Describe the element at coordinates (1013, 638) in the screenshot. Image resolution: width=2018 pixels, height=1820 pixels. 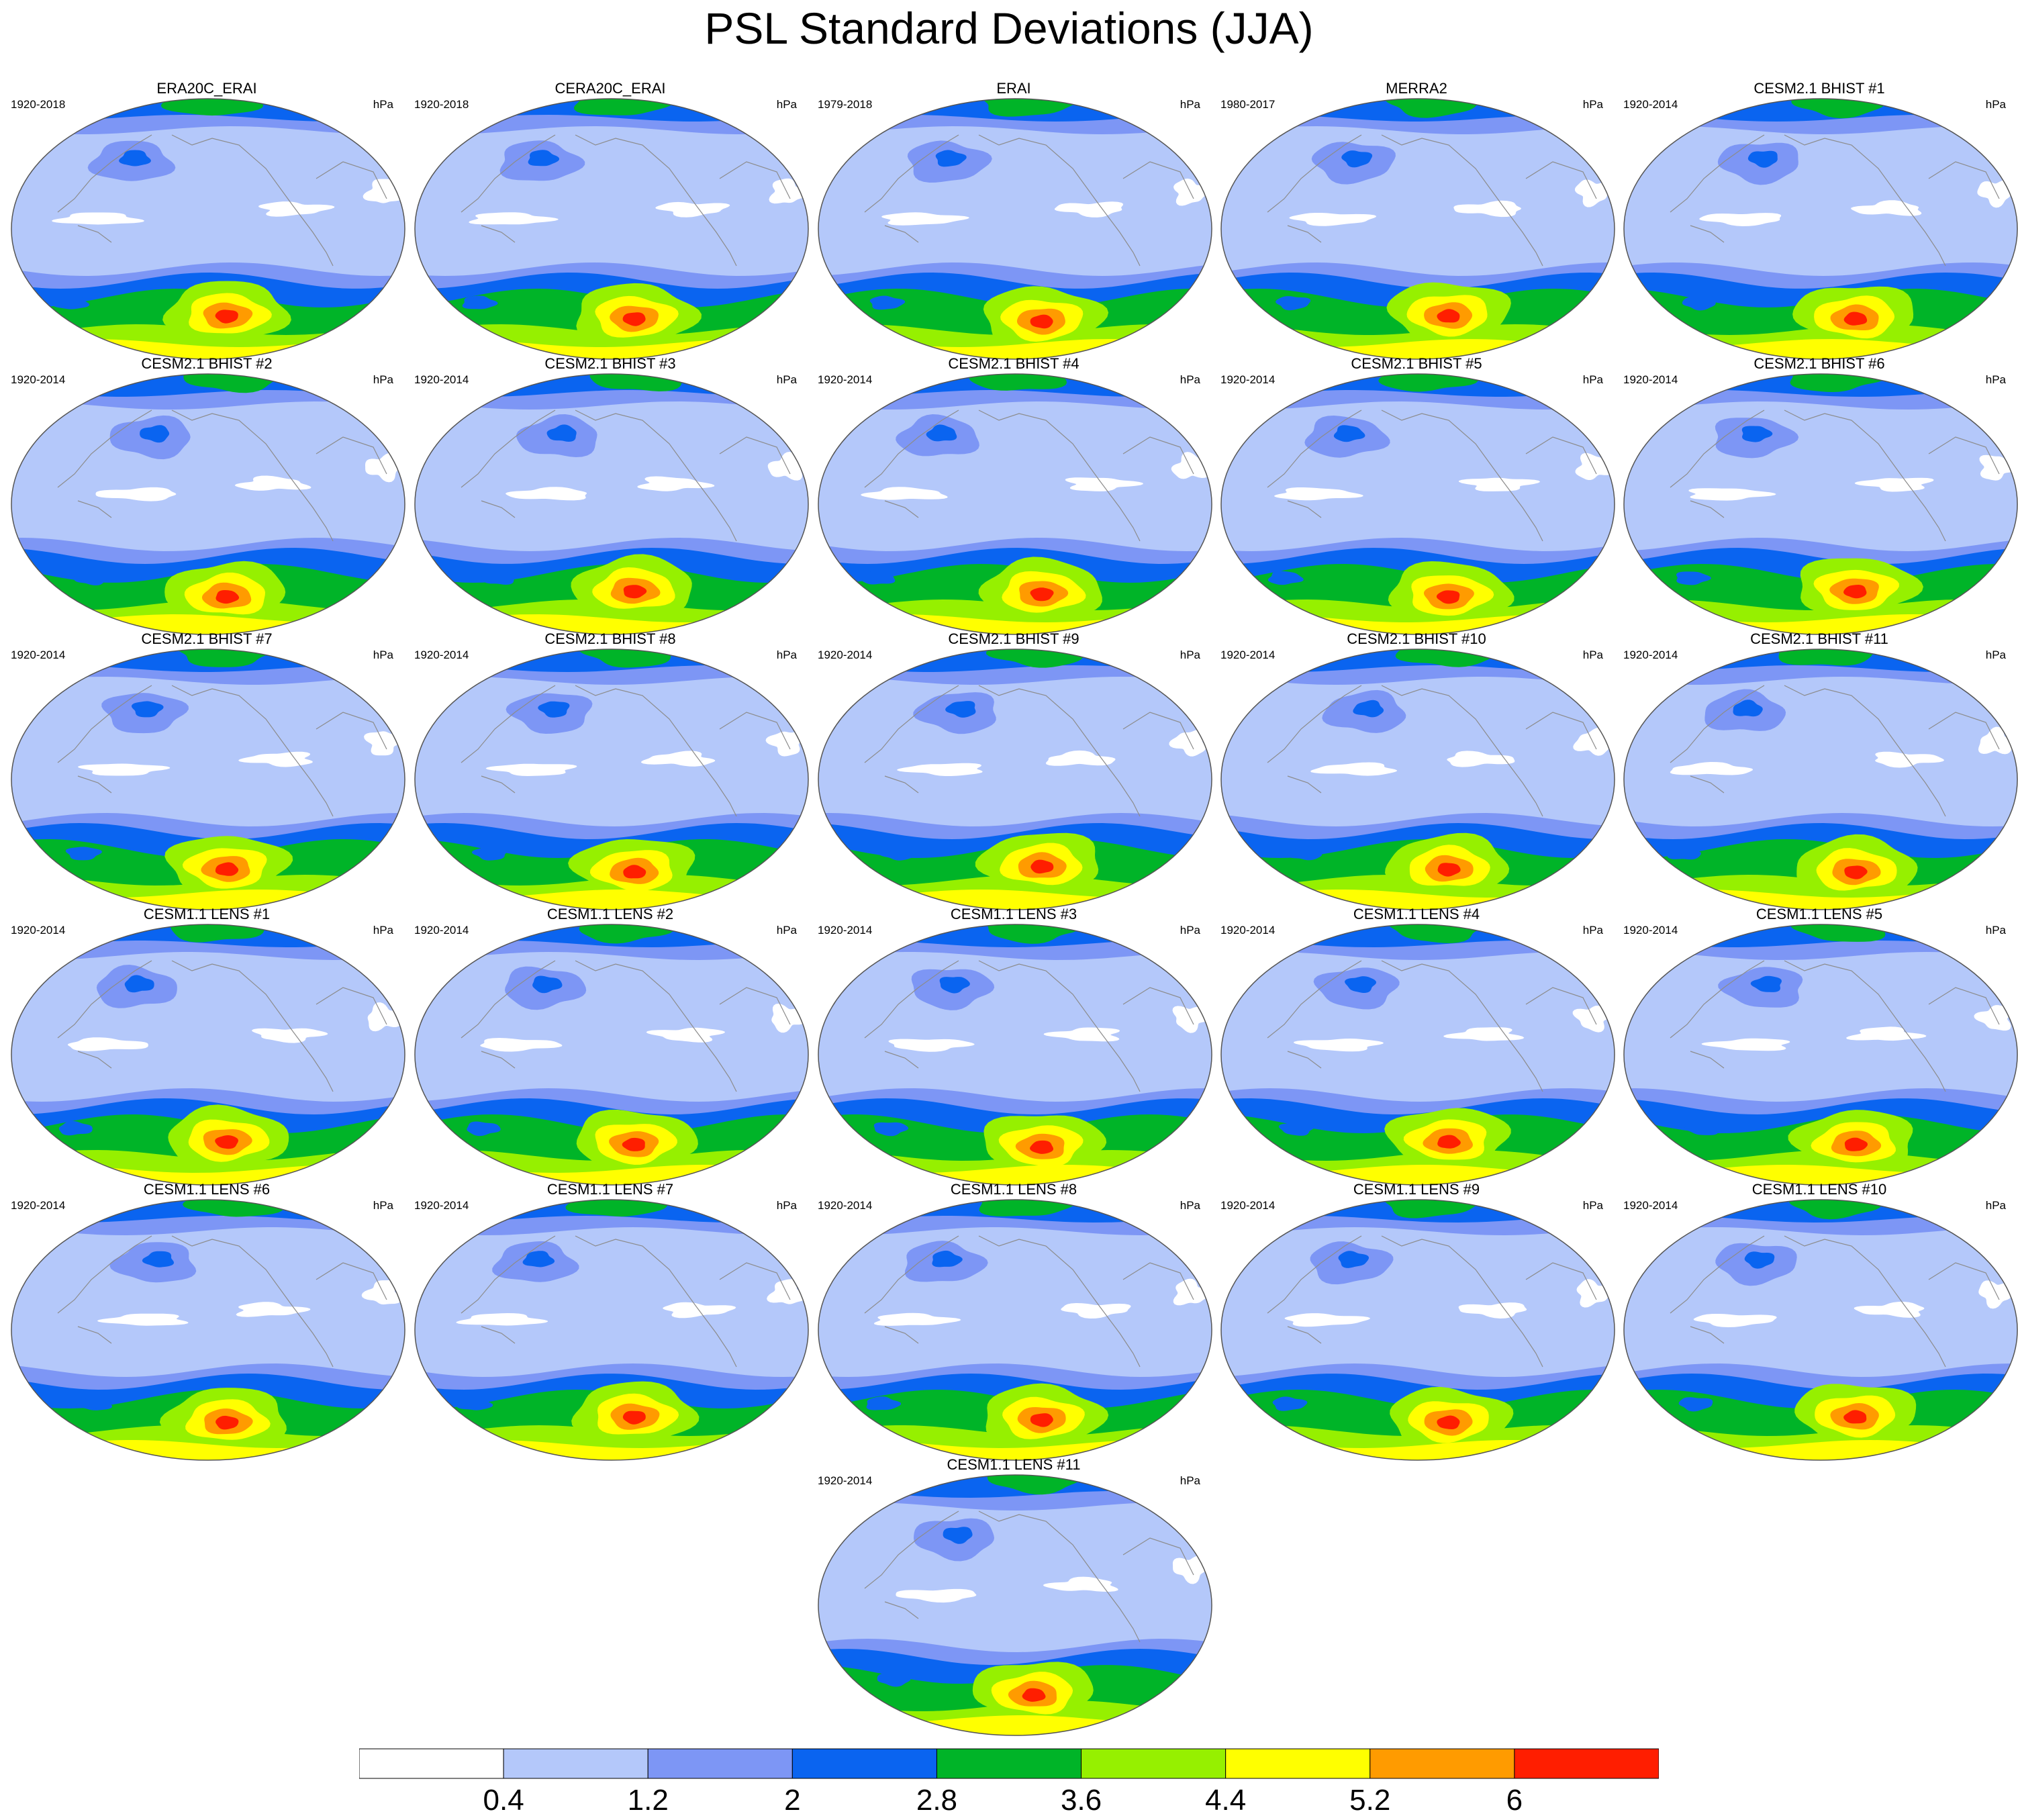
I see `panel-title: CESM2.1 BHIST #9` at that location.